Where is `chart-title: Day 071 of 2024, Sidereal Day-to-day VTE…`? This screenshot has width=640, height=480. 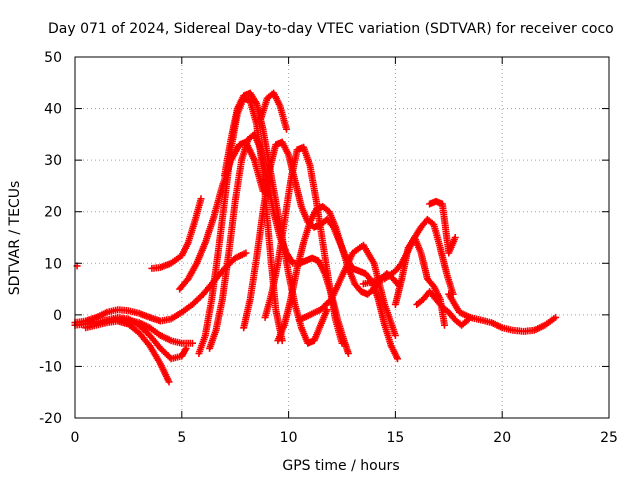
chart-title: Day 071 of 2024, Sidereal Day-to-day VTE… is located at coordinates (331, 29).